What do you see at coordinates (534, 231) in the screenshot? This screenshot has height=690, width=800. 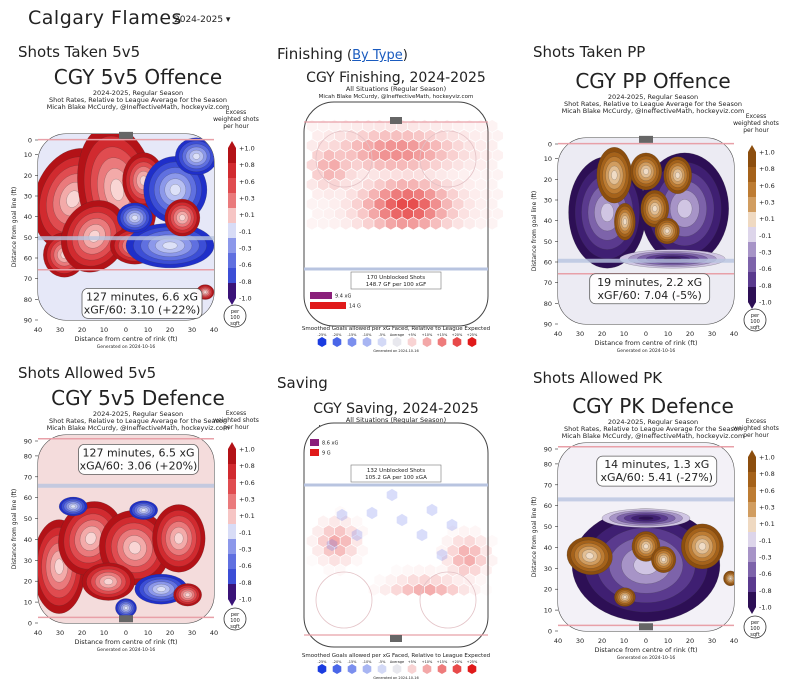 I see `svg-text: Distance from goal line (ft)` at bounding box center [534, 231].